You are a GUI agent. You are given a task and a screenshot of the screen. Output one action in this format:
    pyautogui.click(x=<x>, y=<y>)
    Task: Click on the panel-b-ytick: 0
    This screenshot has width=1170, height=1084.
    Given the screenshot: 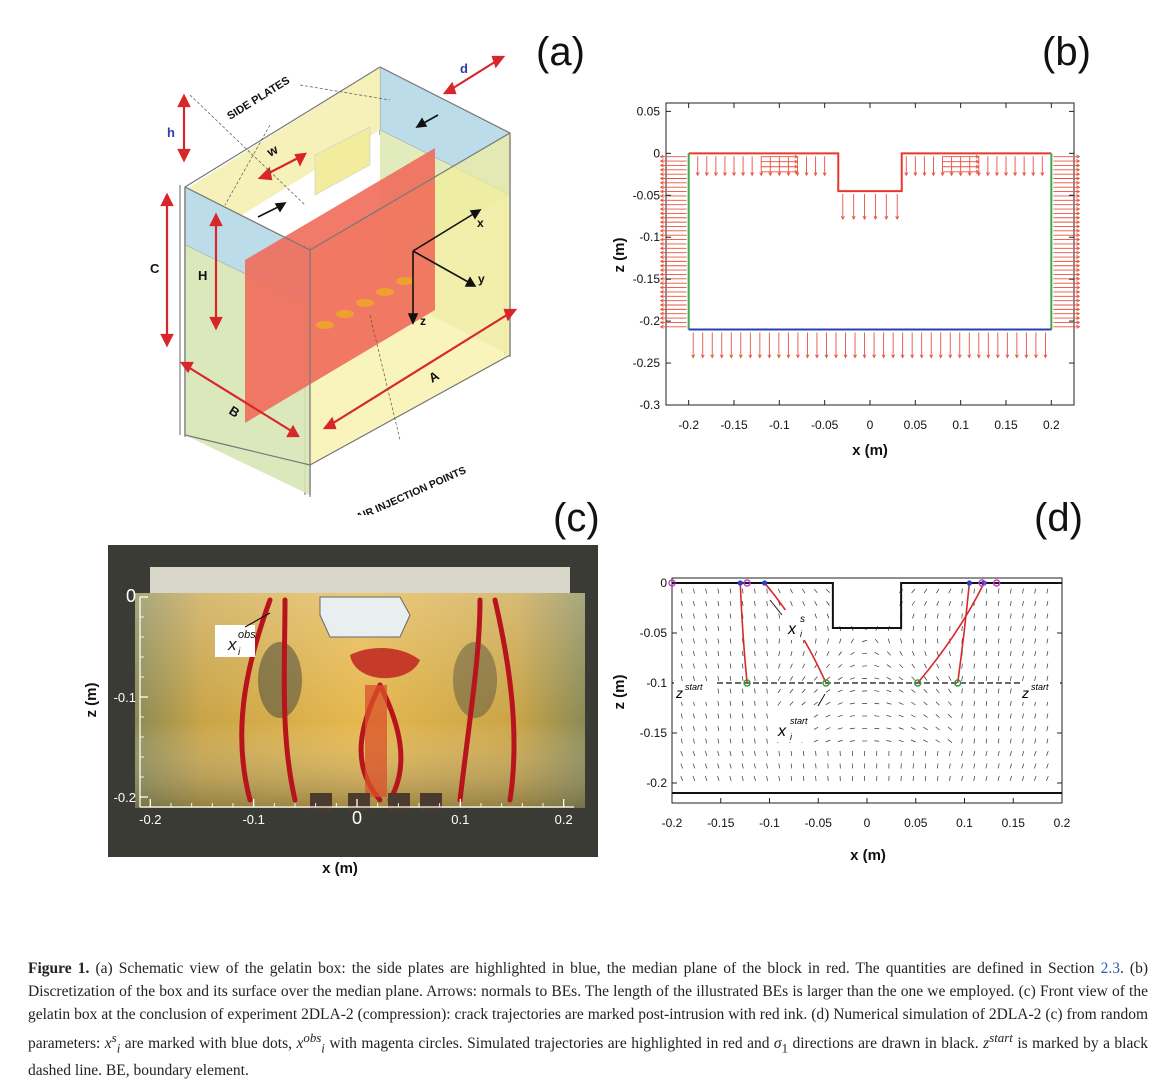 What is the action you would take?
    pyautogui.click(x=656, y=153)
    